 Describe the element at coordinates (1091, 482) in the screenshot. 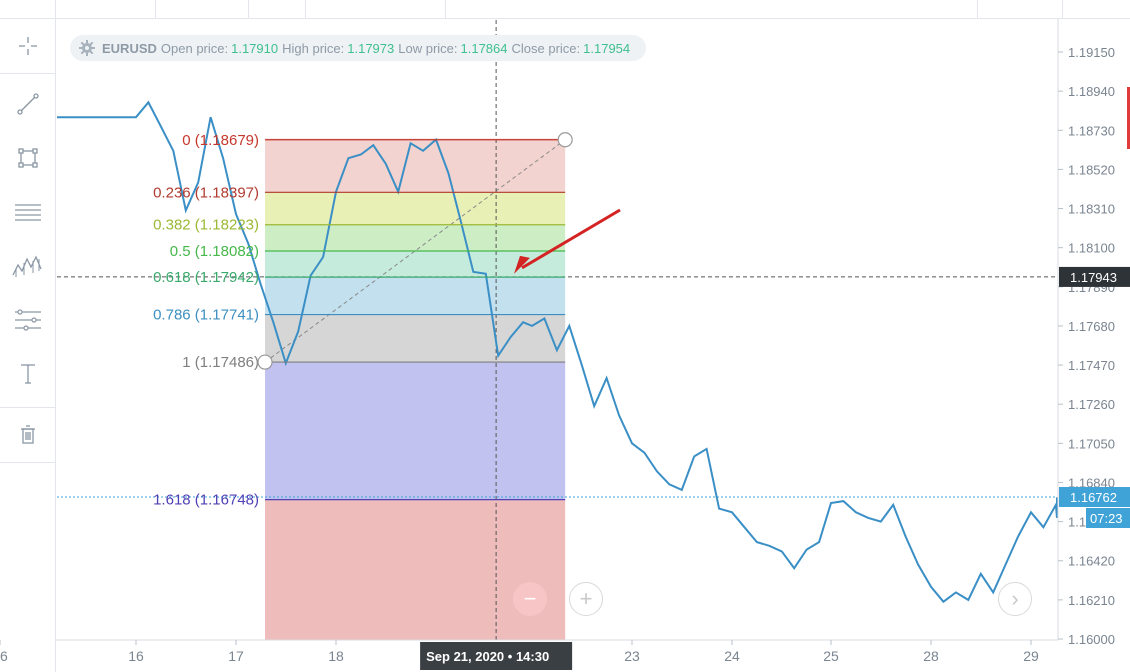

I see `y-tick-label: 1.16840` at that location.